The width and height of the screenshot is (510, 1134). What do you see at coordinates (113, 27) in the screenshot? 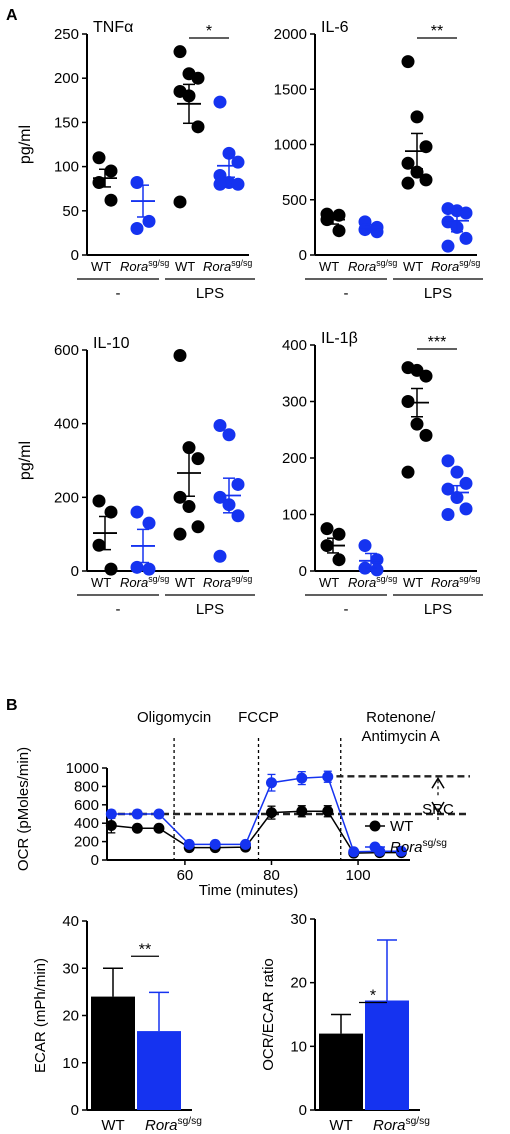
I see `plot-title: TNFα` at bounding box center [113, 27].